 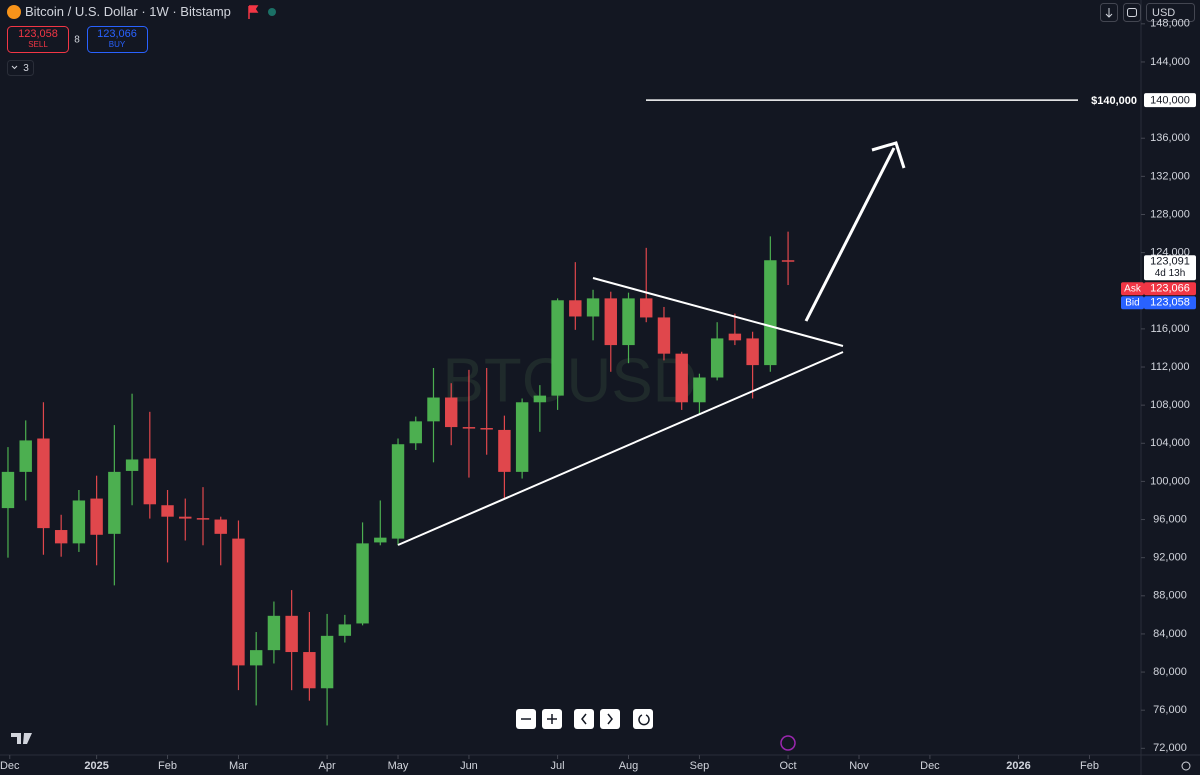 I want to click on last-price-tag, so click(x=1170, y=268).